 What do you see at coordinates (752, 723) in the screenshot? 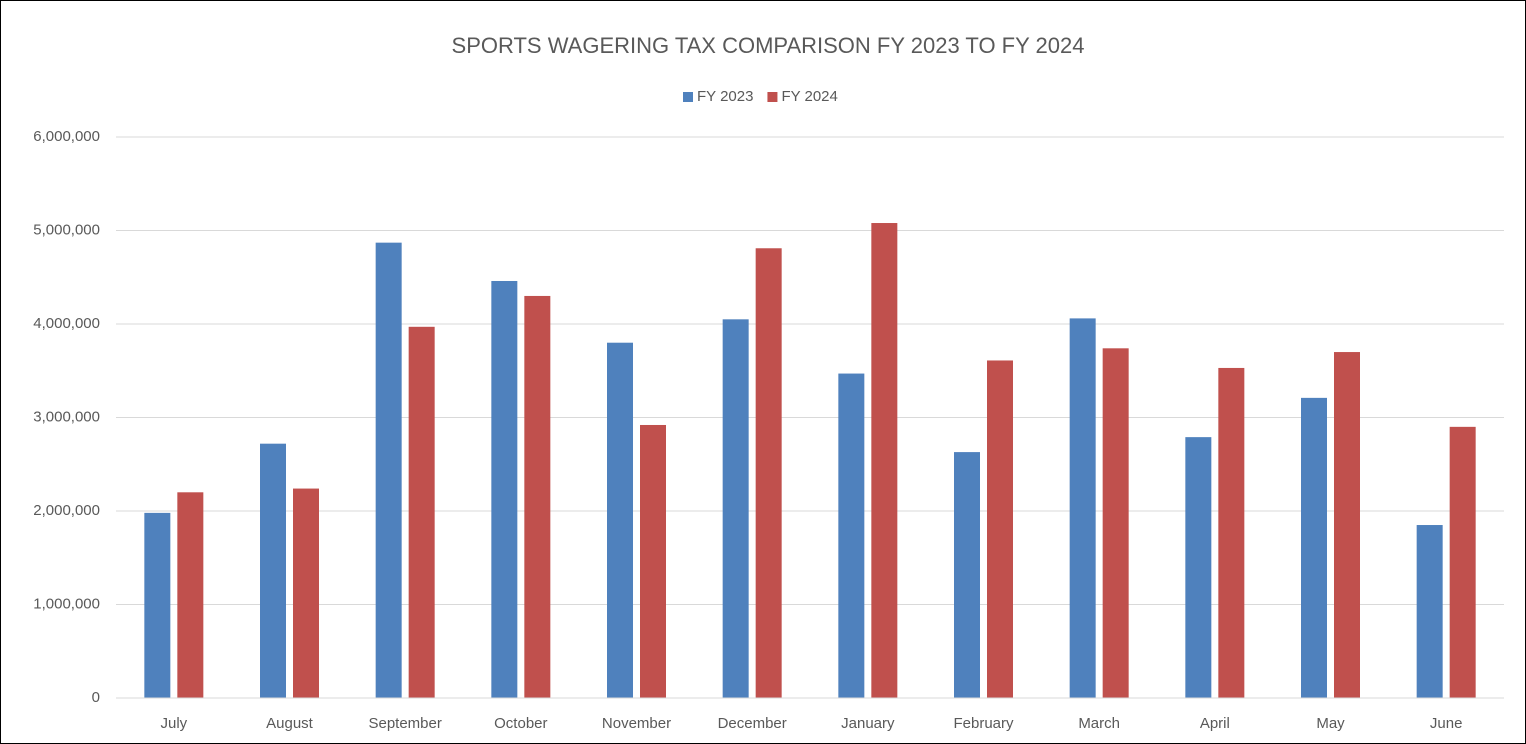
I see `x-tick-label: December` at bounding box center [752, 723].